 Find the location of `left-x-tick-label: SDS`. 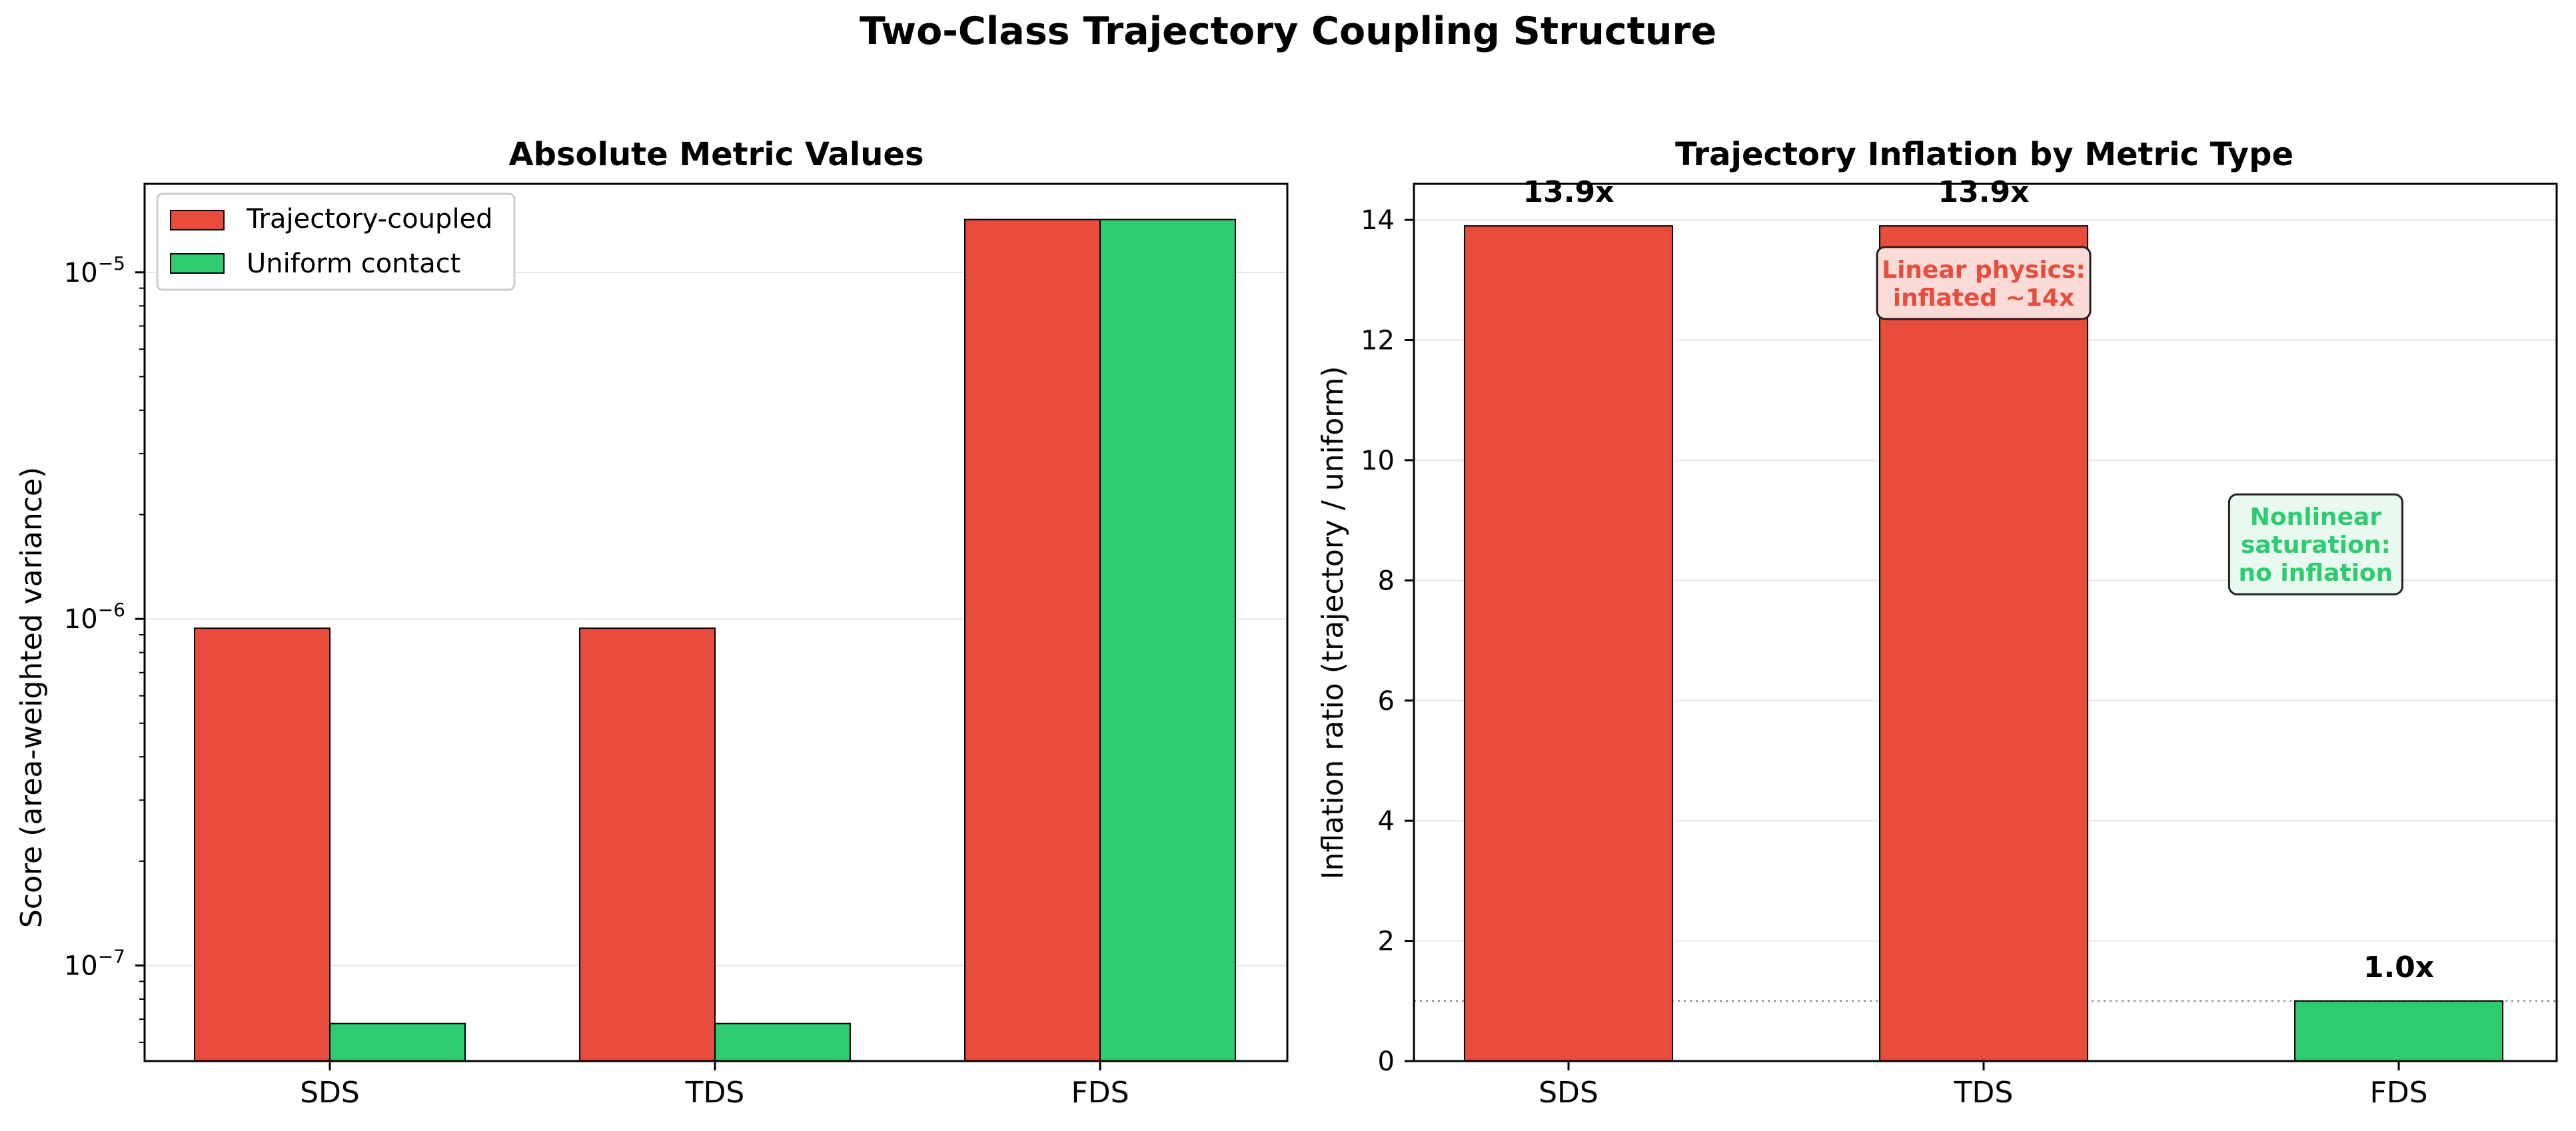

left-x-tick-label: SDS is located at coordinates (330, 1093).